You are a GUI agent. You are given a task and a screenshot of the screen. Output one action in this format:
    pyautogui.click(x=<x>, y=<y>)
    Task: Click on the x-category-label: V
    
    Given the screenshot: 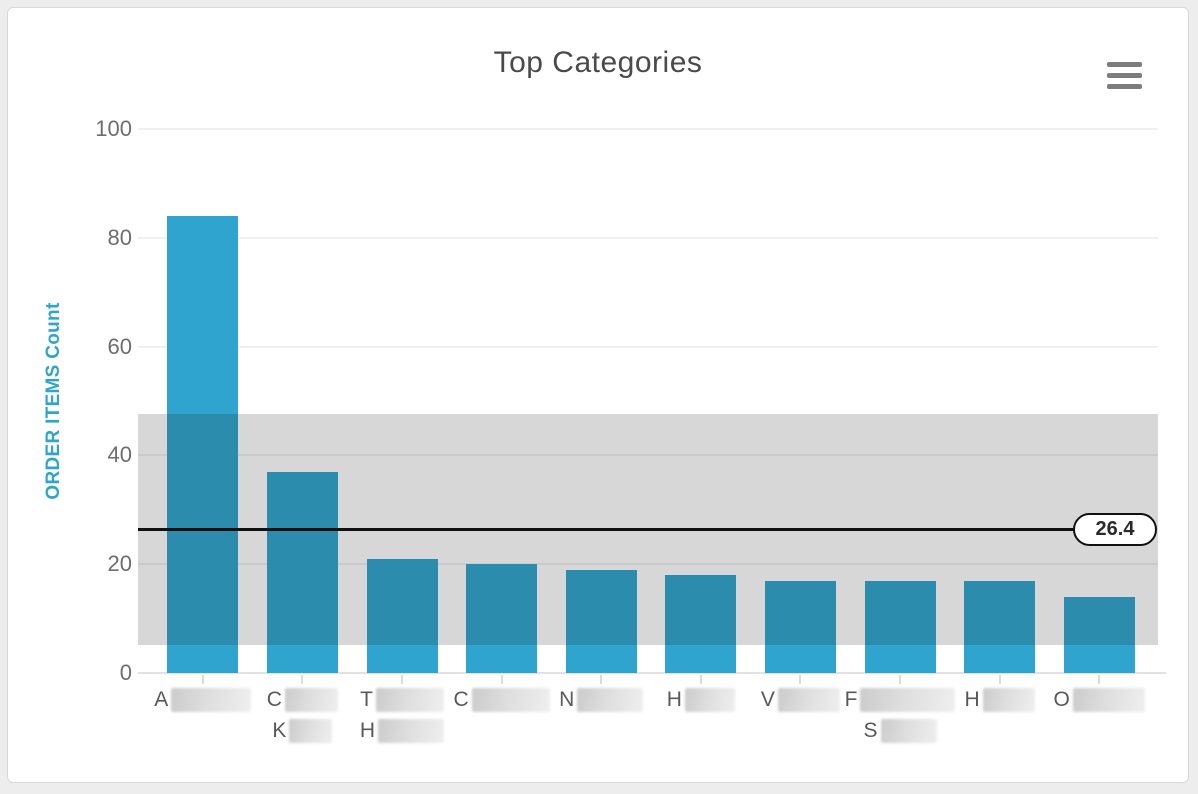 What is the action you would take?
    pyautogui.click(x=800, y=699)
    